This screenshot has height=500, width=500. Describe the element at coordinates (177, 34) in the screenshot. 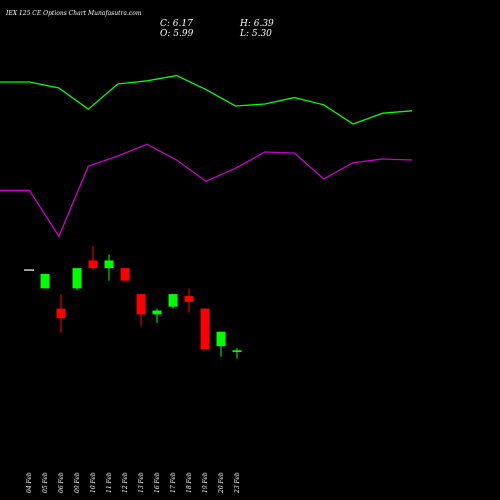

I see `open-value: O: 5.99` at that location.